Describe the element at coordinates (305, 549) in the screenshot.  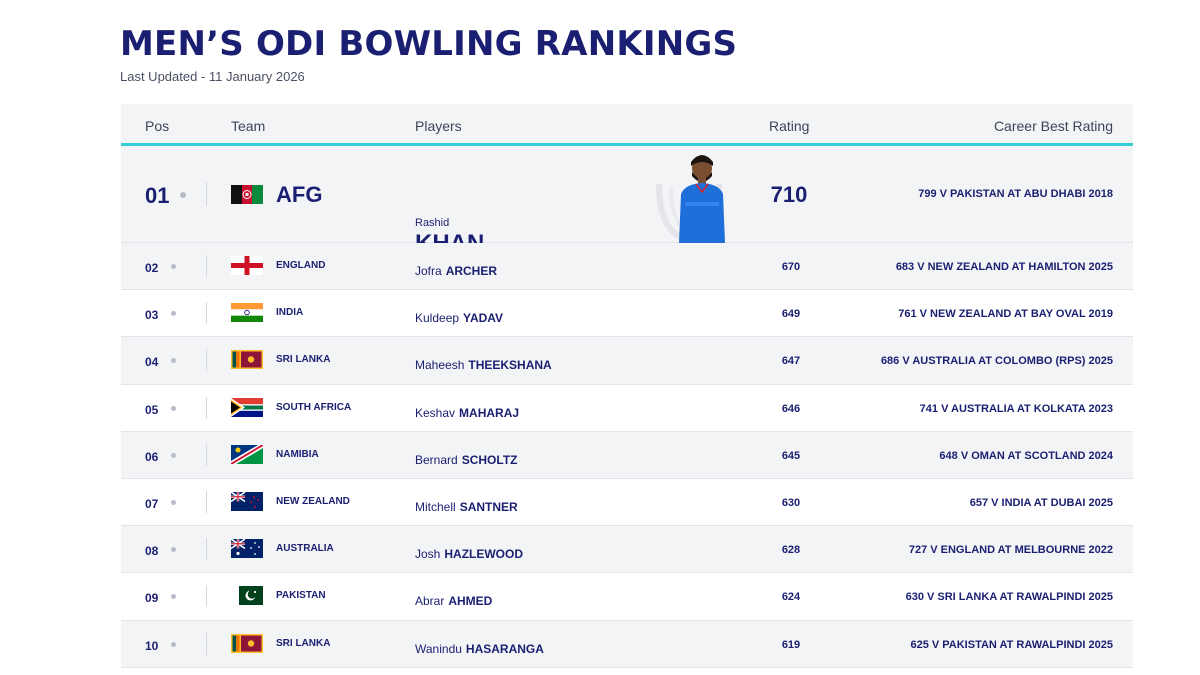
I see `row-team: AUSTRALIA` at that location.